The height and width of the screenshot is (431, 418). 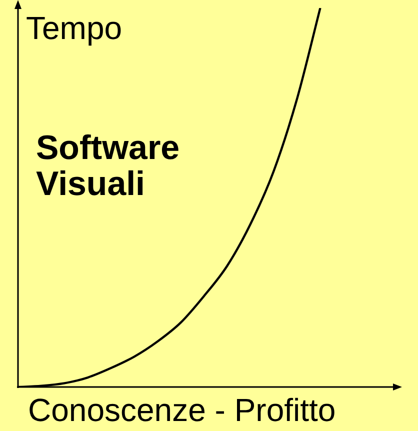 What do you see at coordinates (74, 28) in the screenshot?
I see `y-axis-title: Tempo` at bounding box center [74, 28].